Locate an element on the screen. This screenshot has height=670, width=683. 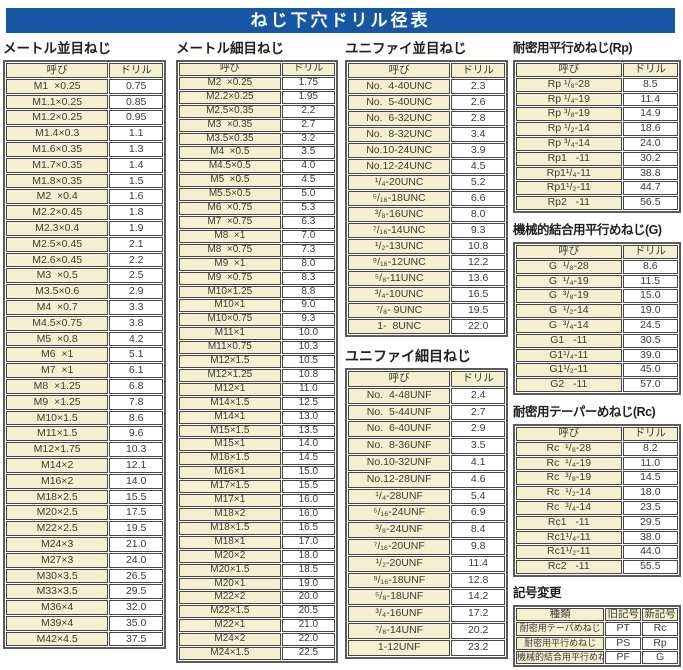
drill-size-cell: 3.9 is located at coordinates (478, 150).